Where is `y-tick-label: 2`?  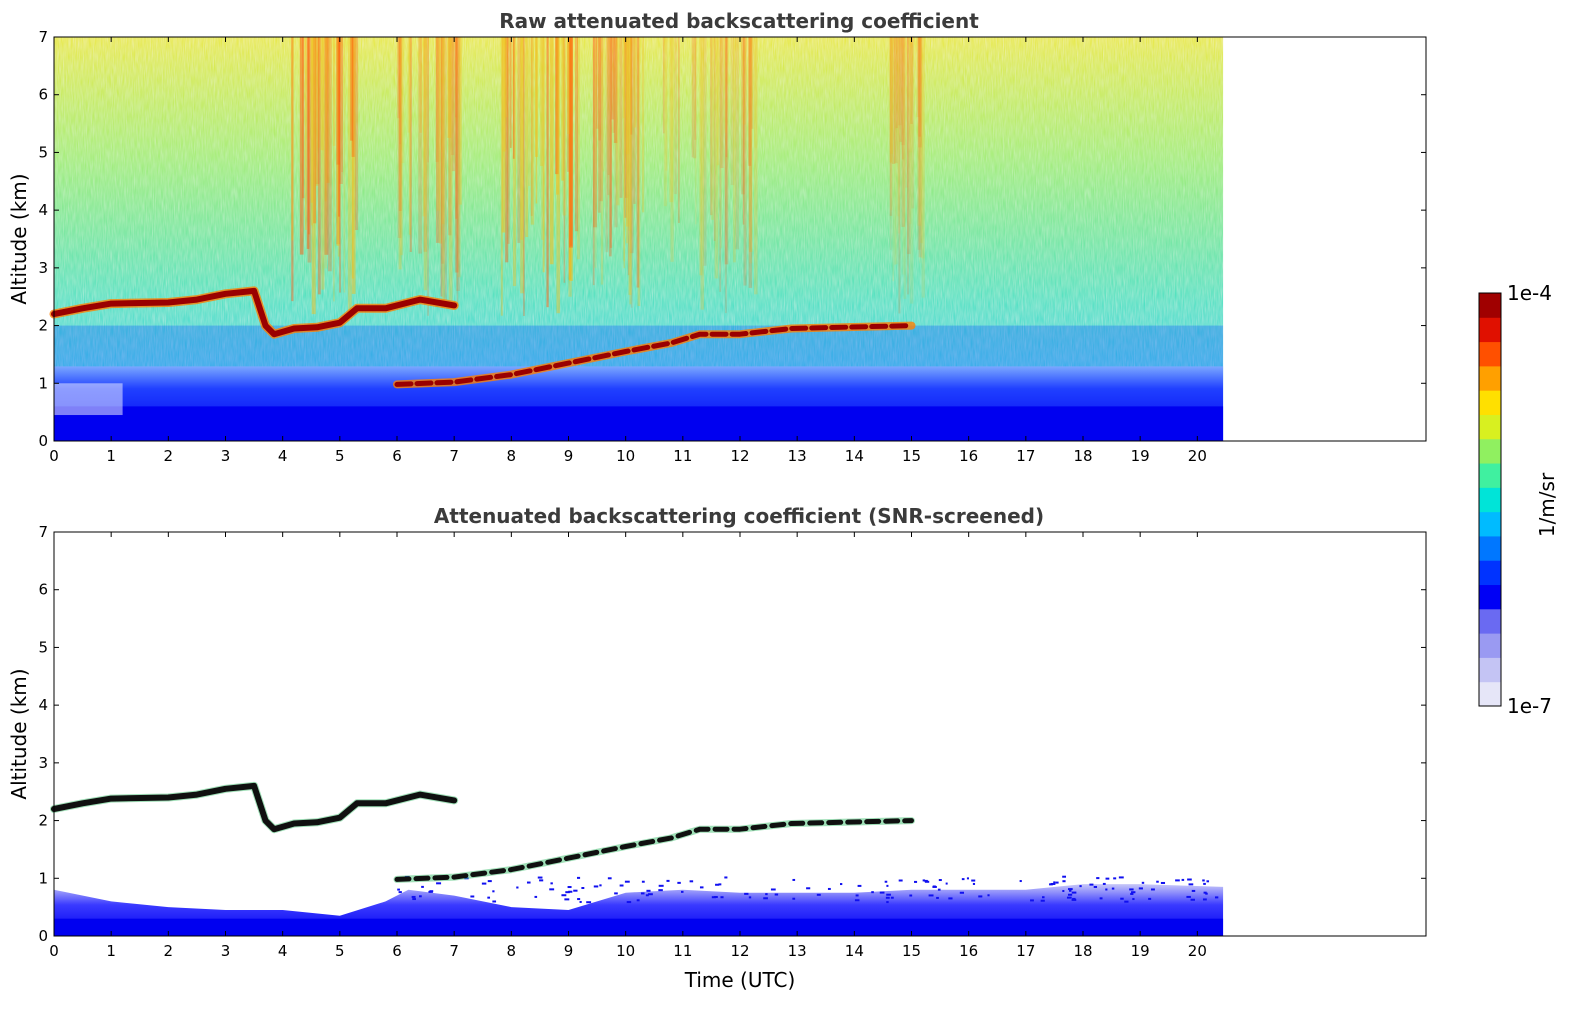
y-tick-label: 2 is located at coordinates (43, 326).